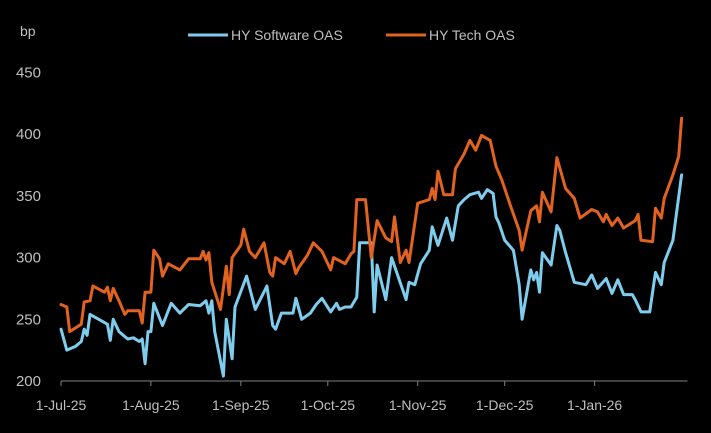 This screenshot has width=711, height=433. I want to click on y-tick-label: 450, so click(28, 73).